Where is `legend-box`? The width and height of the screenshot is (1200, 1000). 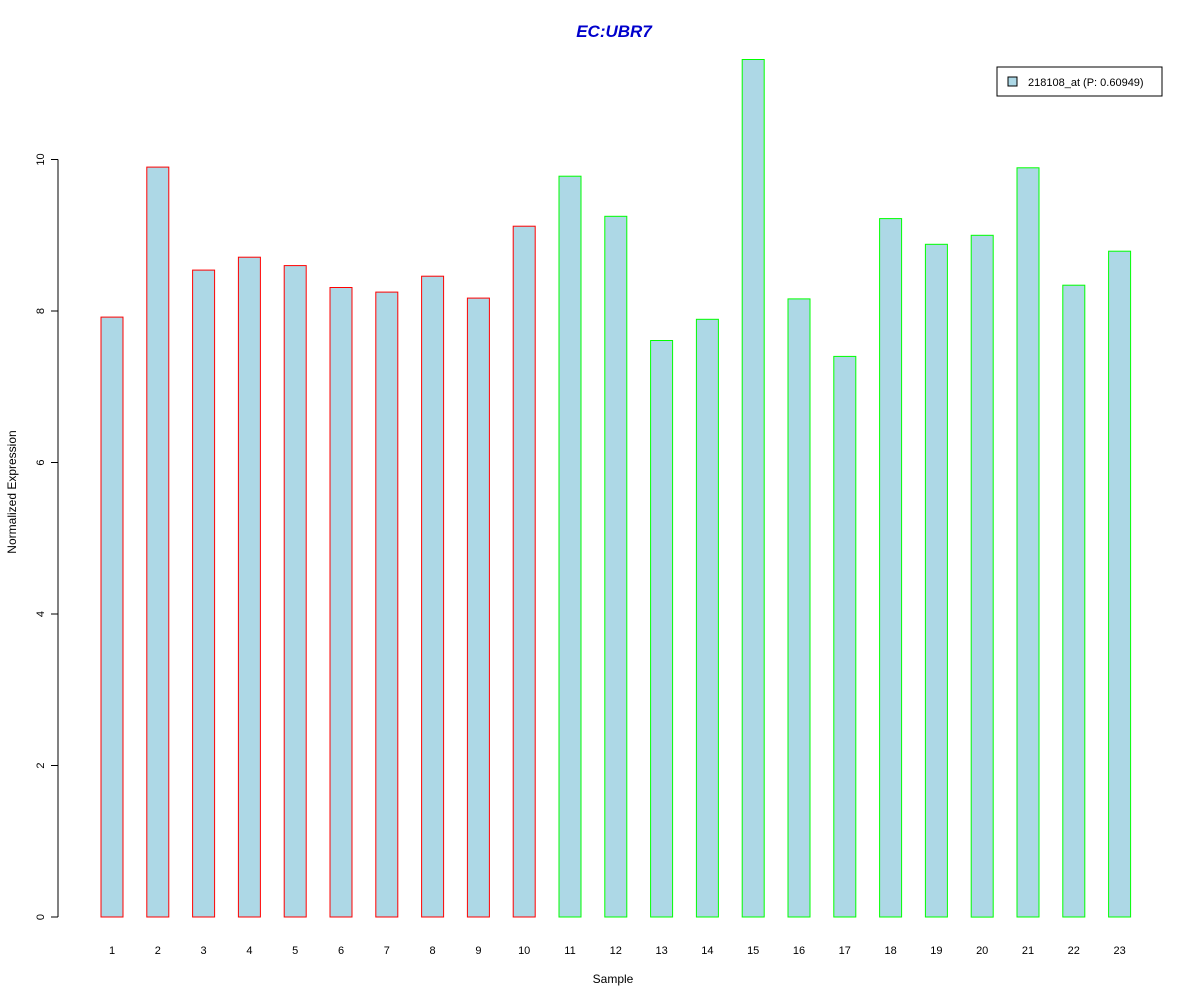 legend-box is located at coordinates (1079, 81).